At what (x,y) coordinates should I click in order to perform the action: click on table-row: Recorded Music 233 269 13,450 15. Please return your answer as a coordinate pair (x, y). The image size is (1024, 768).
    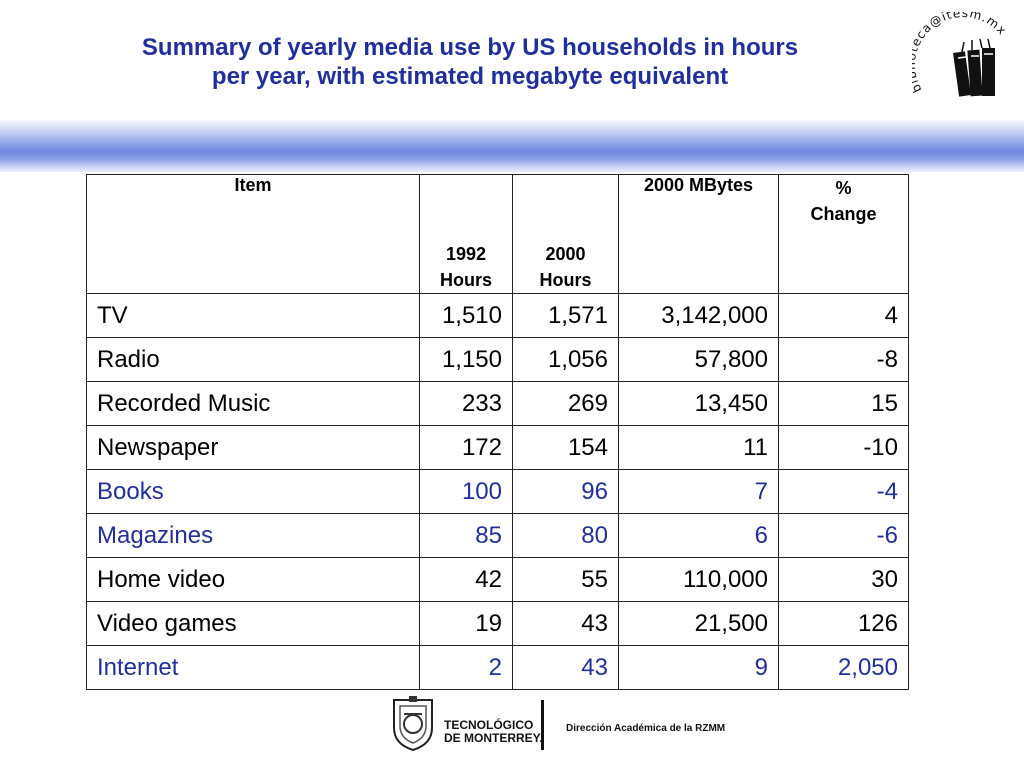
    Looking at the image, I should click on (497, 403).